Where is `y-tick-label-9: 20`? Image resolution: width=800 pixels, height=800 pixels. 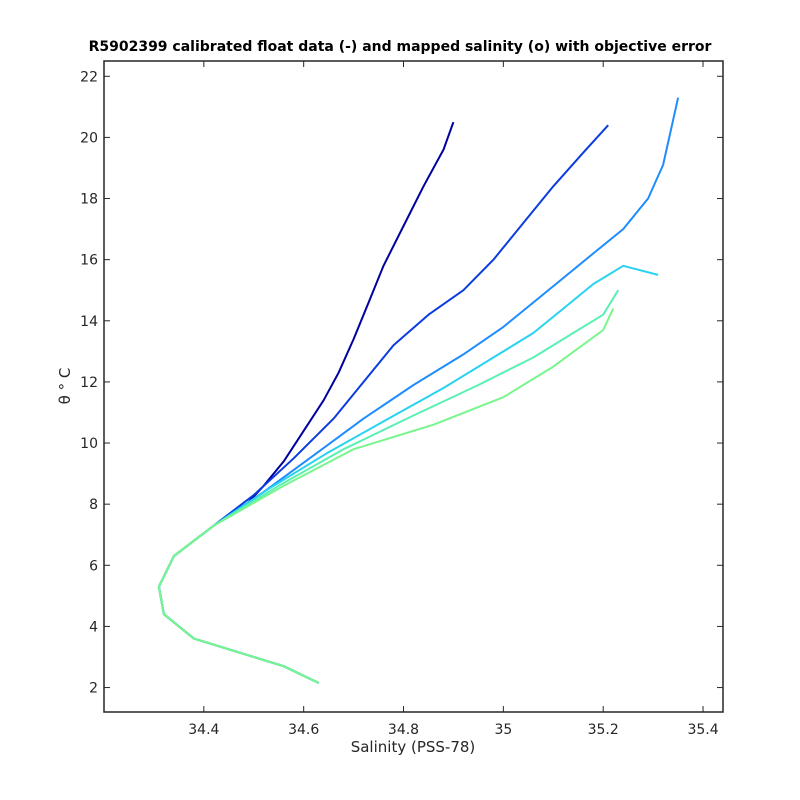 y-tick-label-9: 20 is located at coordinates (89, 138).